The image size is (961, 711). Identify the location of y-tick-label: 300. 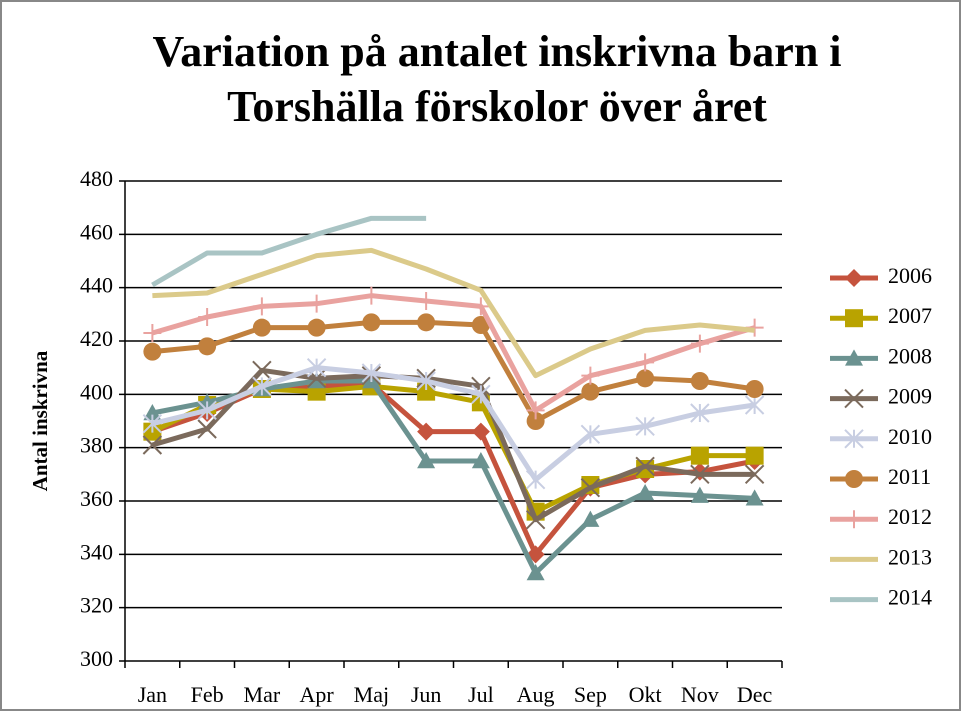
(96, 658).